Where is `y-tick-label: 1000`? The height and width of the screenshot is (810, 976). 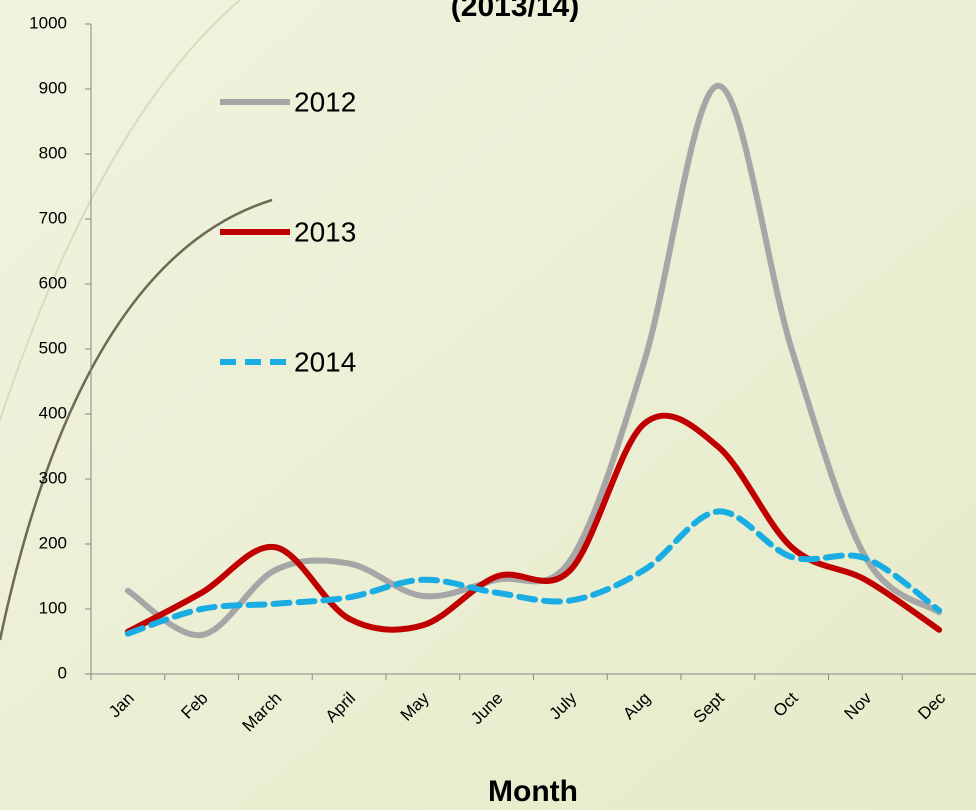
y-tick-label: 1000 is located at coordinates (48, 22).